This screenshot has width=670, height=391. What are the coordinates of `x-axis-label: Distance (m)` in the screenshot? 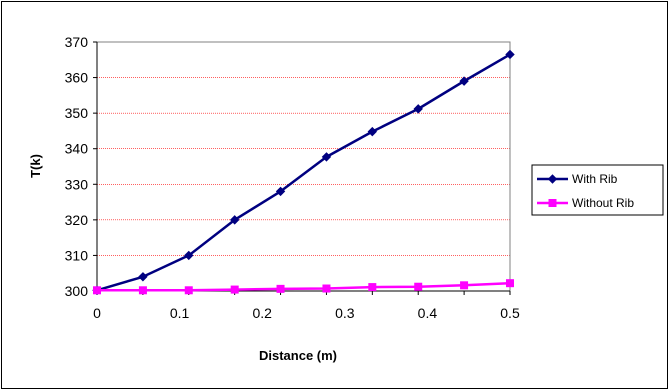 It's located at (298, 355).